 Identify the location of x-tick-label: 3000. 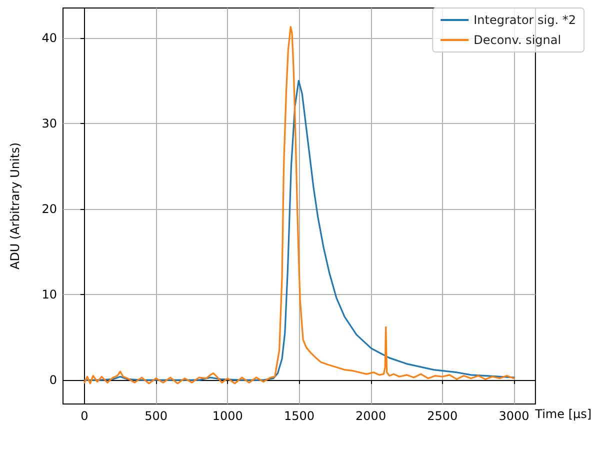
(514, 416).